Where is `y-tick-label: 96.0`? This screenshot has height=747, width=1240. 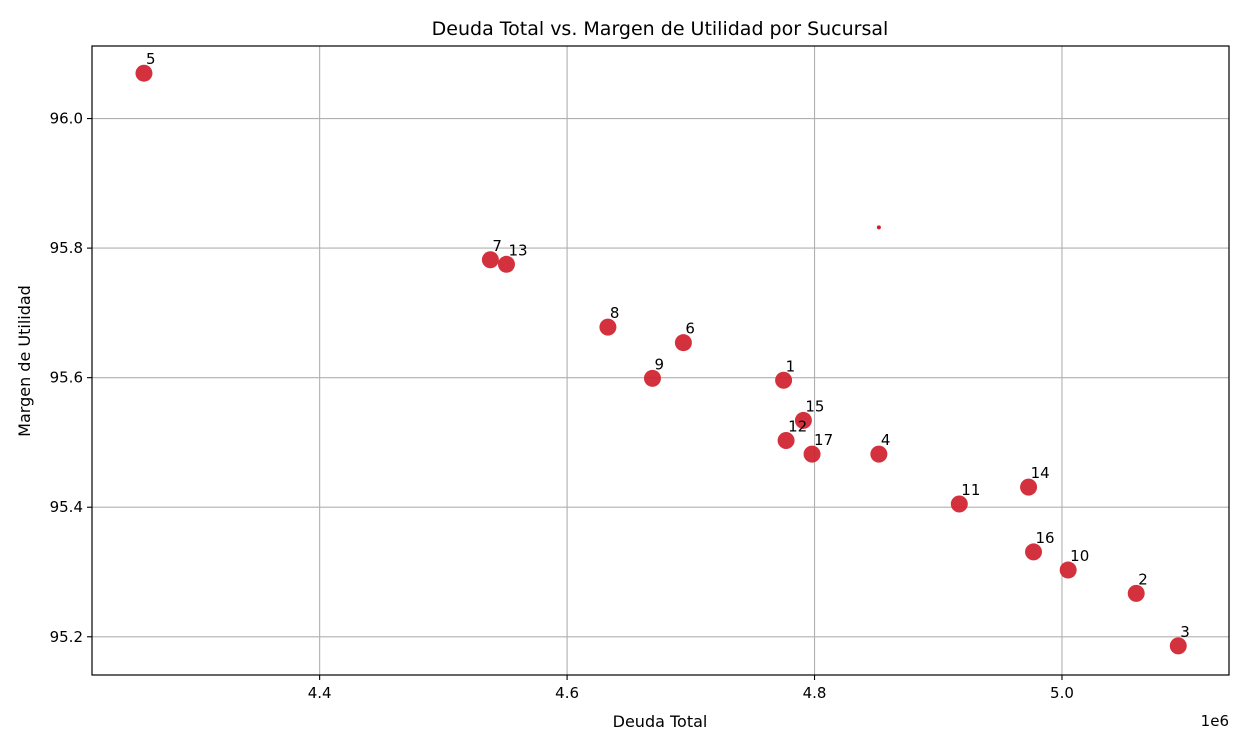 y-tick-label: 96.0 is located at coordinates (66, 119).